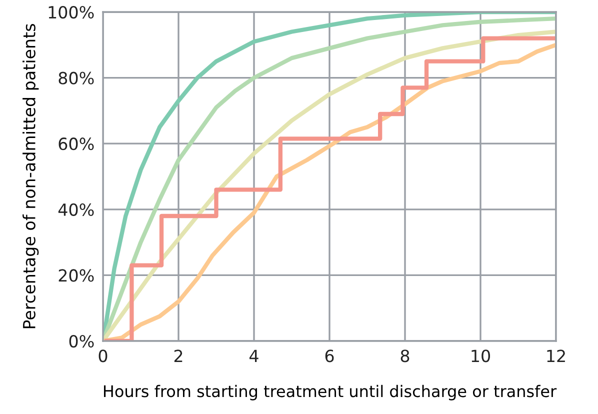 The image size is (598, 414). I want to click on y-tick-label: 20%, so click(76, 275).